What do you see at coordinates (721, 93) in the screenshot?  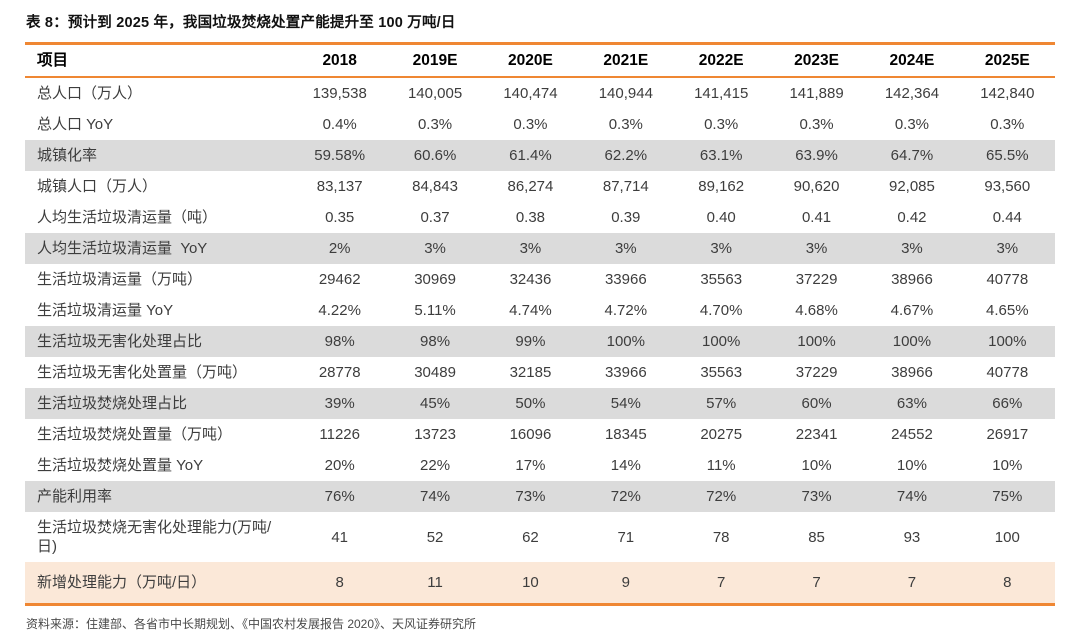 I see `cell-value: 141,415` at bounding box center [721, 93].